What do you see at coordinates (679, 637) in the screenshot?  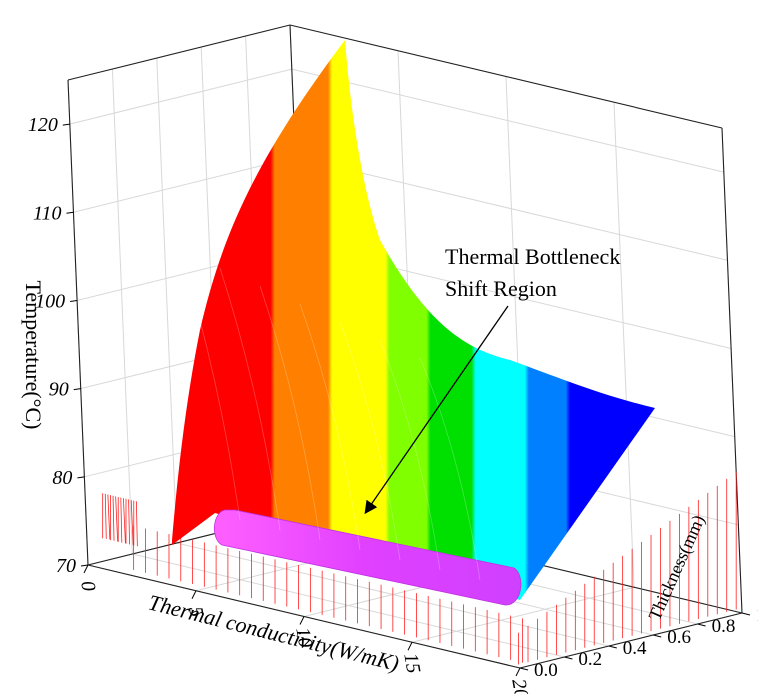 I see `y-tick-label-3: 0.6` at bounding box center [679, 637].